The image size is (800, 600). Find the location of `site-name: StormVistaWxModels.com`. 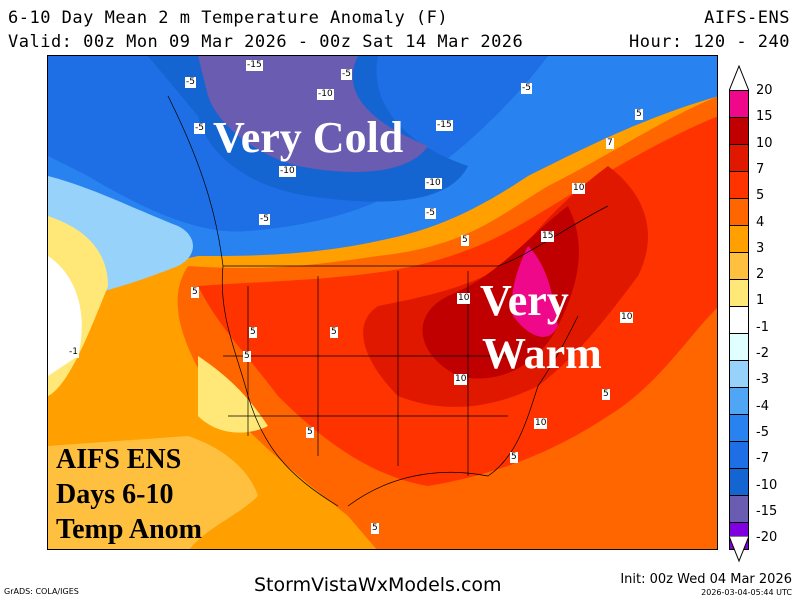

site-name: StormVistaWxModels.com is located at coordinates (378, 585).